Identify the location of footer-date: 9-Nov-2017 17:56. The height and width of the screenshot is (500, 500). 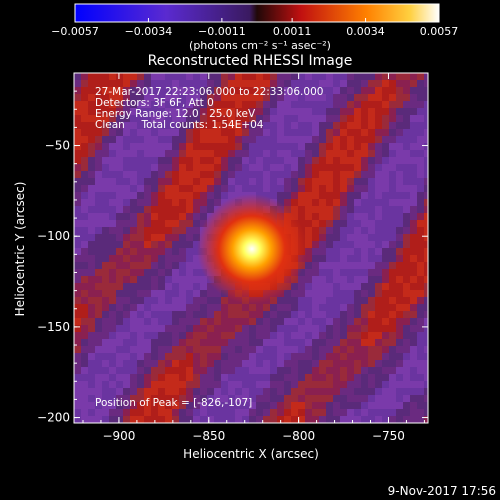
(441, 491).